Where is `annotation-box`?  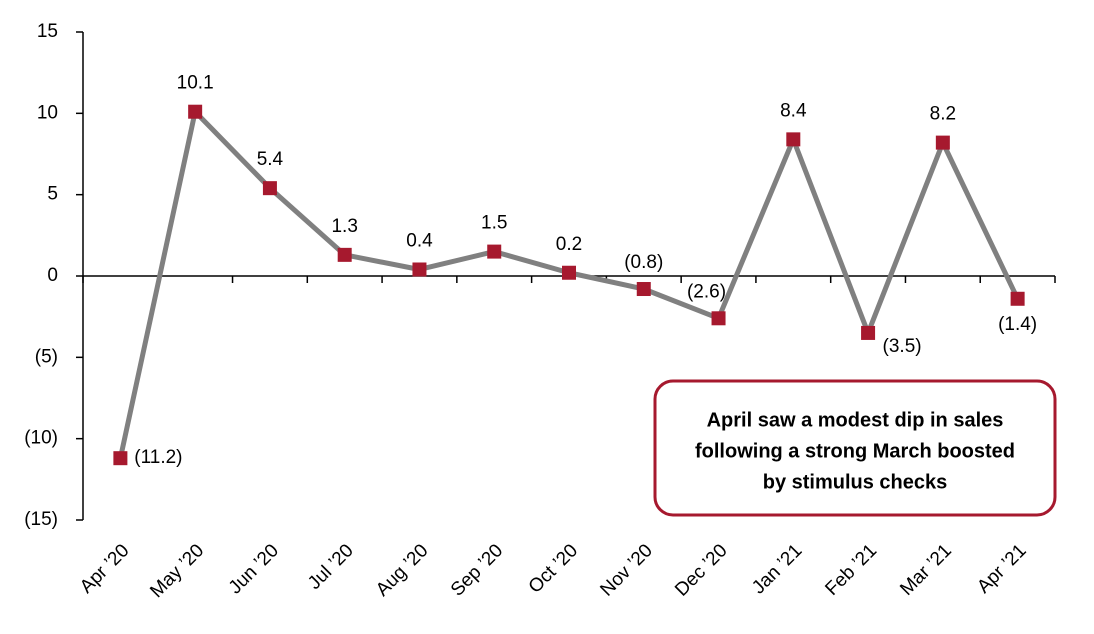 annotation-box is located at coordinates (855, 448).